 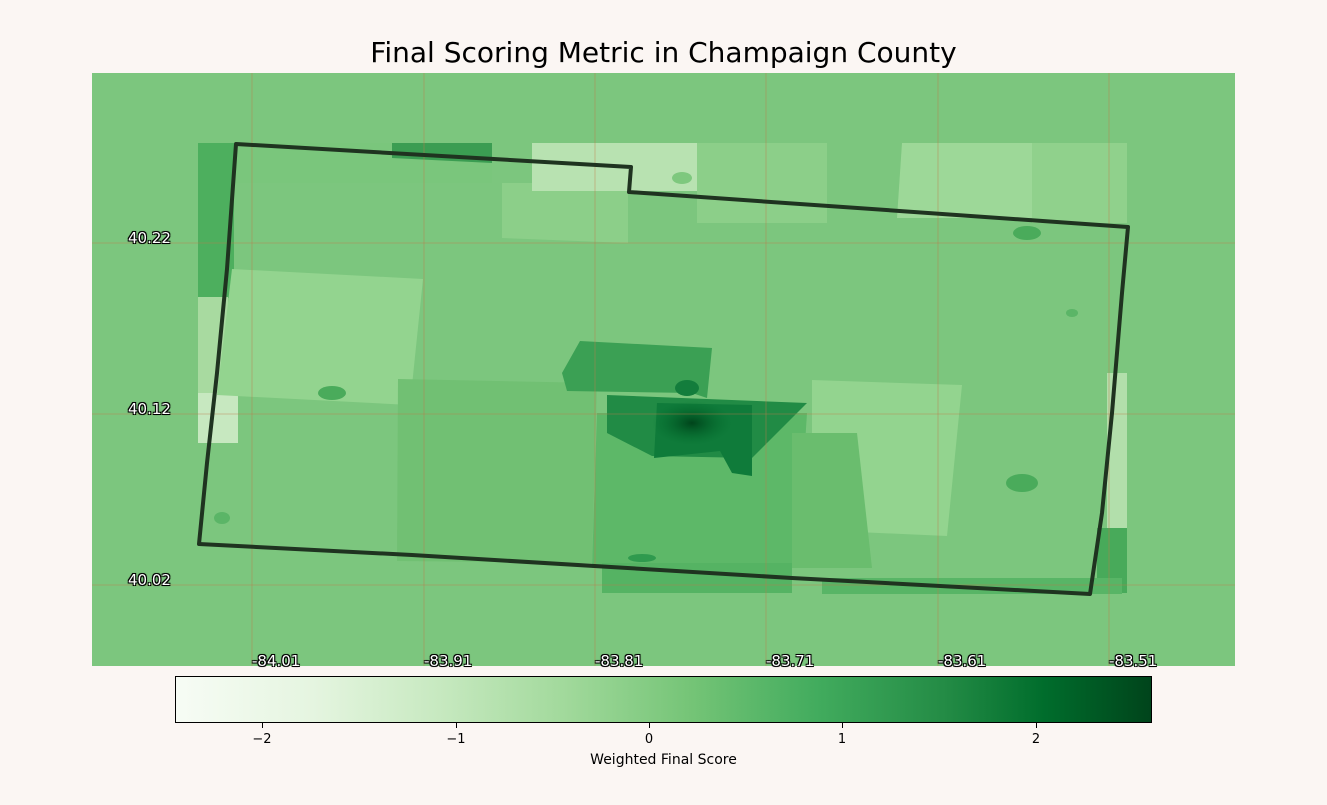 What do you see at coordinates (1133, 661) in the screenshot?
I see `lon-tick-label: -83.51` at bounding box center [1133, 661].